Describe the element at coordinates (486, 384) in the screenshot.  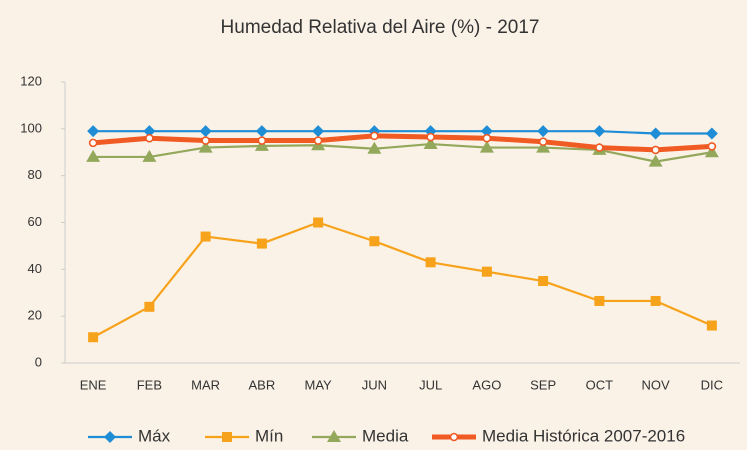
I see `x-tick-label: AGO` at that location.